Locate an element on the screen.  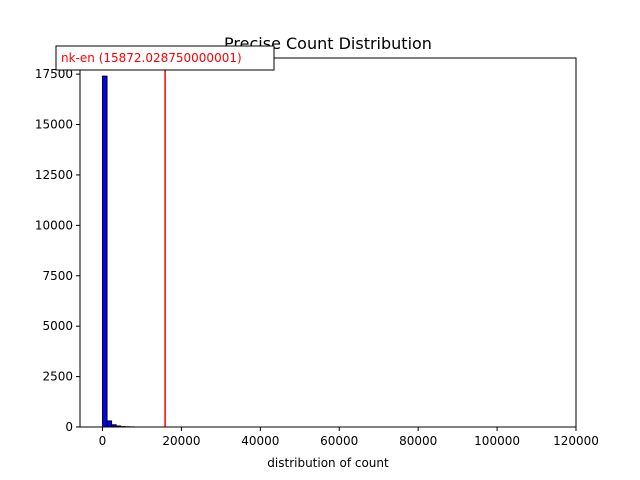
reference-annotation: nk-en (15872.028750000001) is located at coordinates (165, 58).